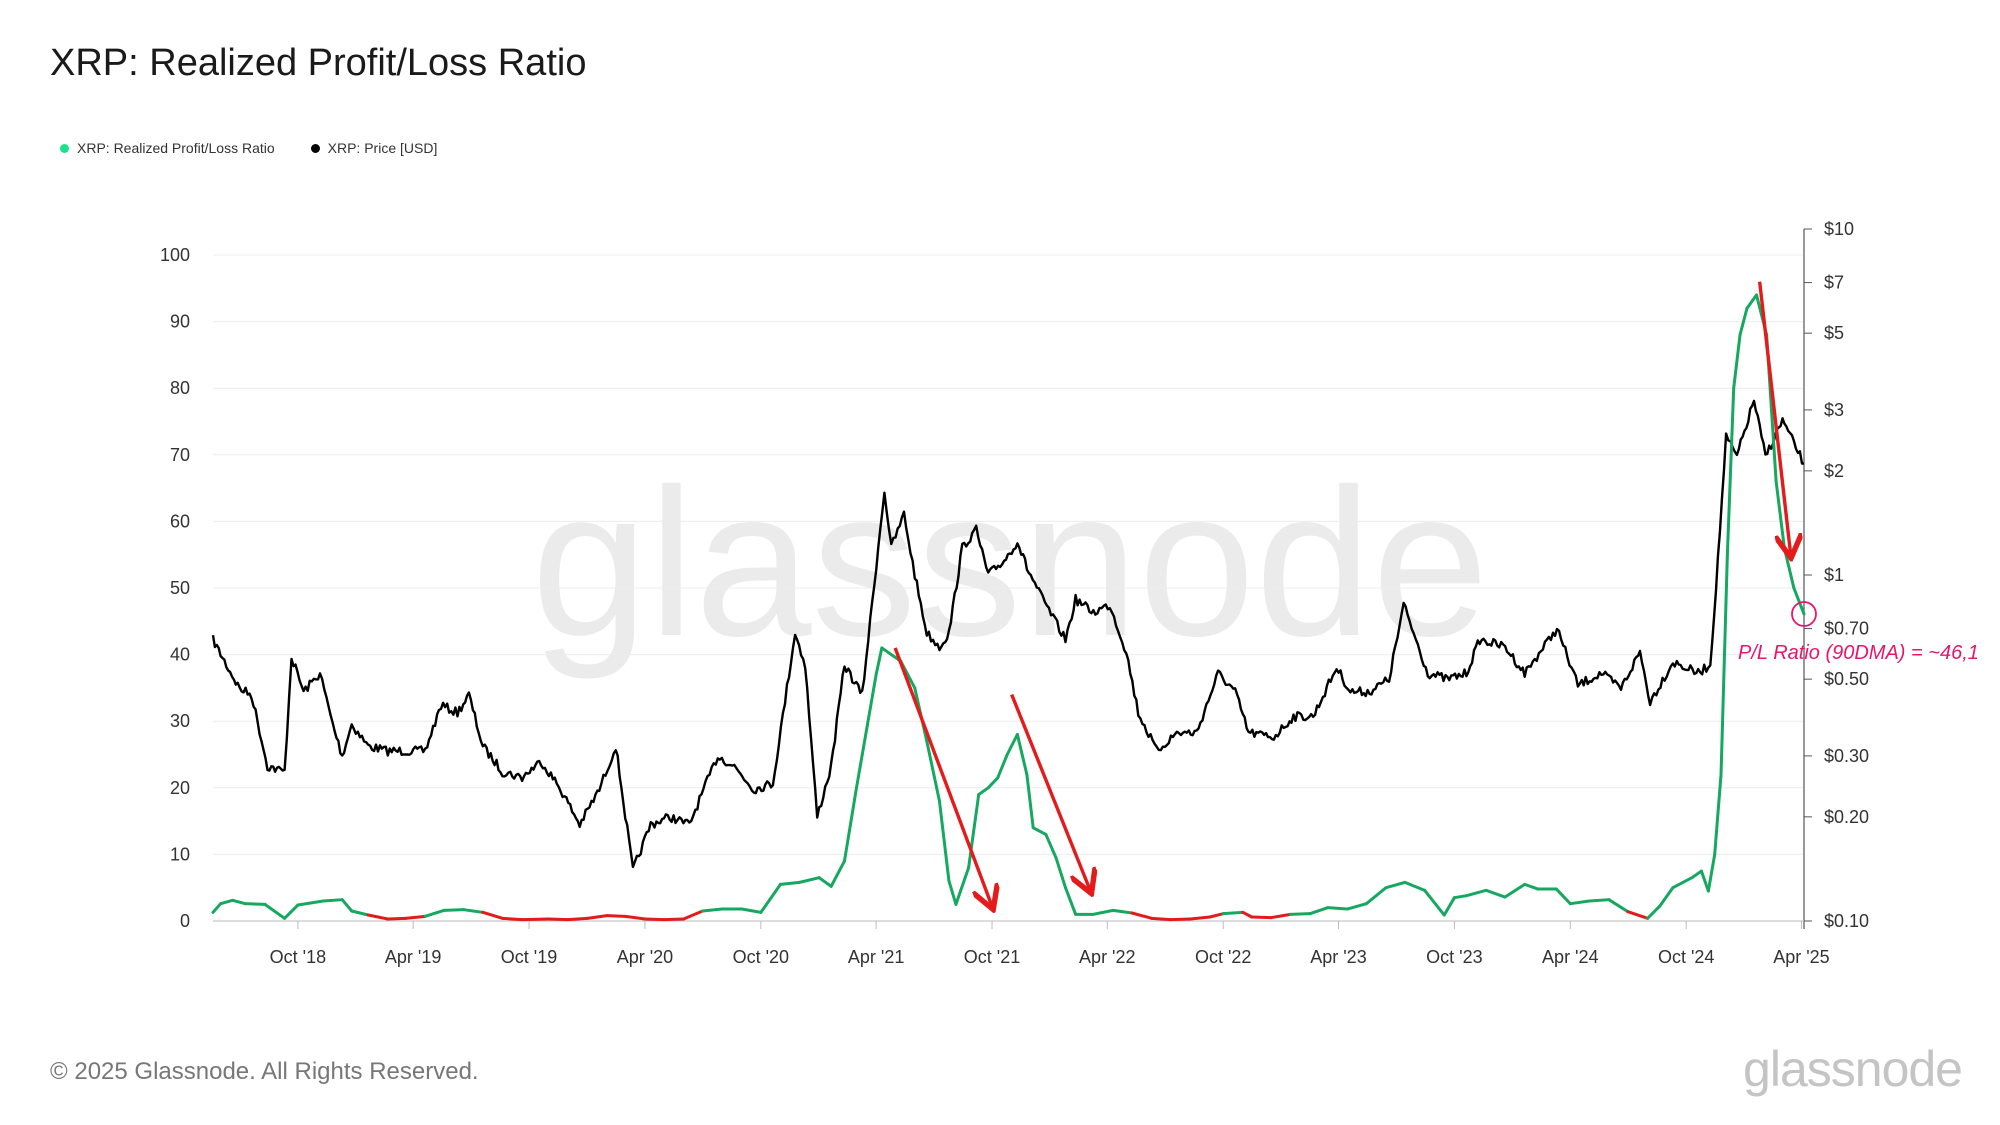 This screenshot has width=2000, height=1125. I want to click on y-right-tick-label: $2, so click(1834, 471).